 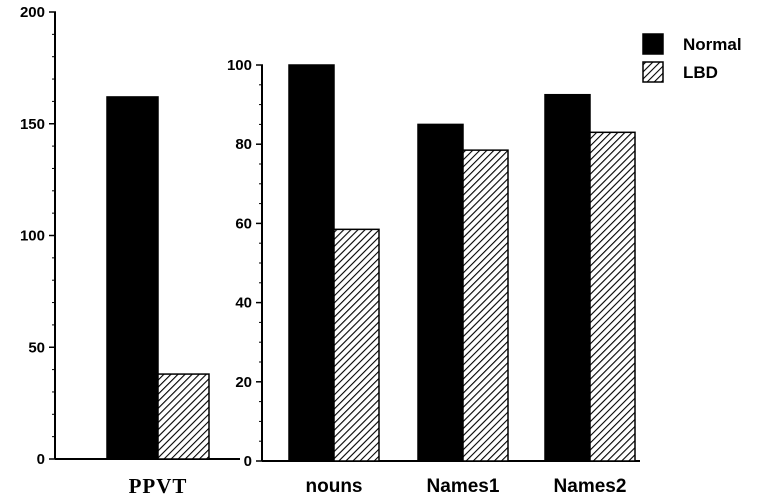 I want to click on legend: Normal LBD, so click(x=692, y=58).